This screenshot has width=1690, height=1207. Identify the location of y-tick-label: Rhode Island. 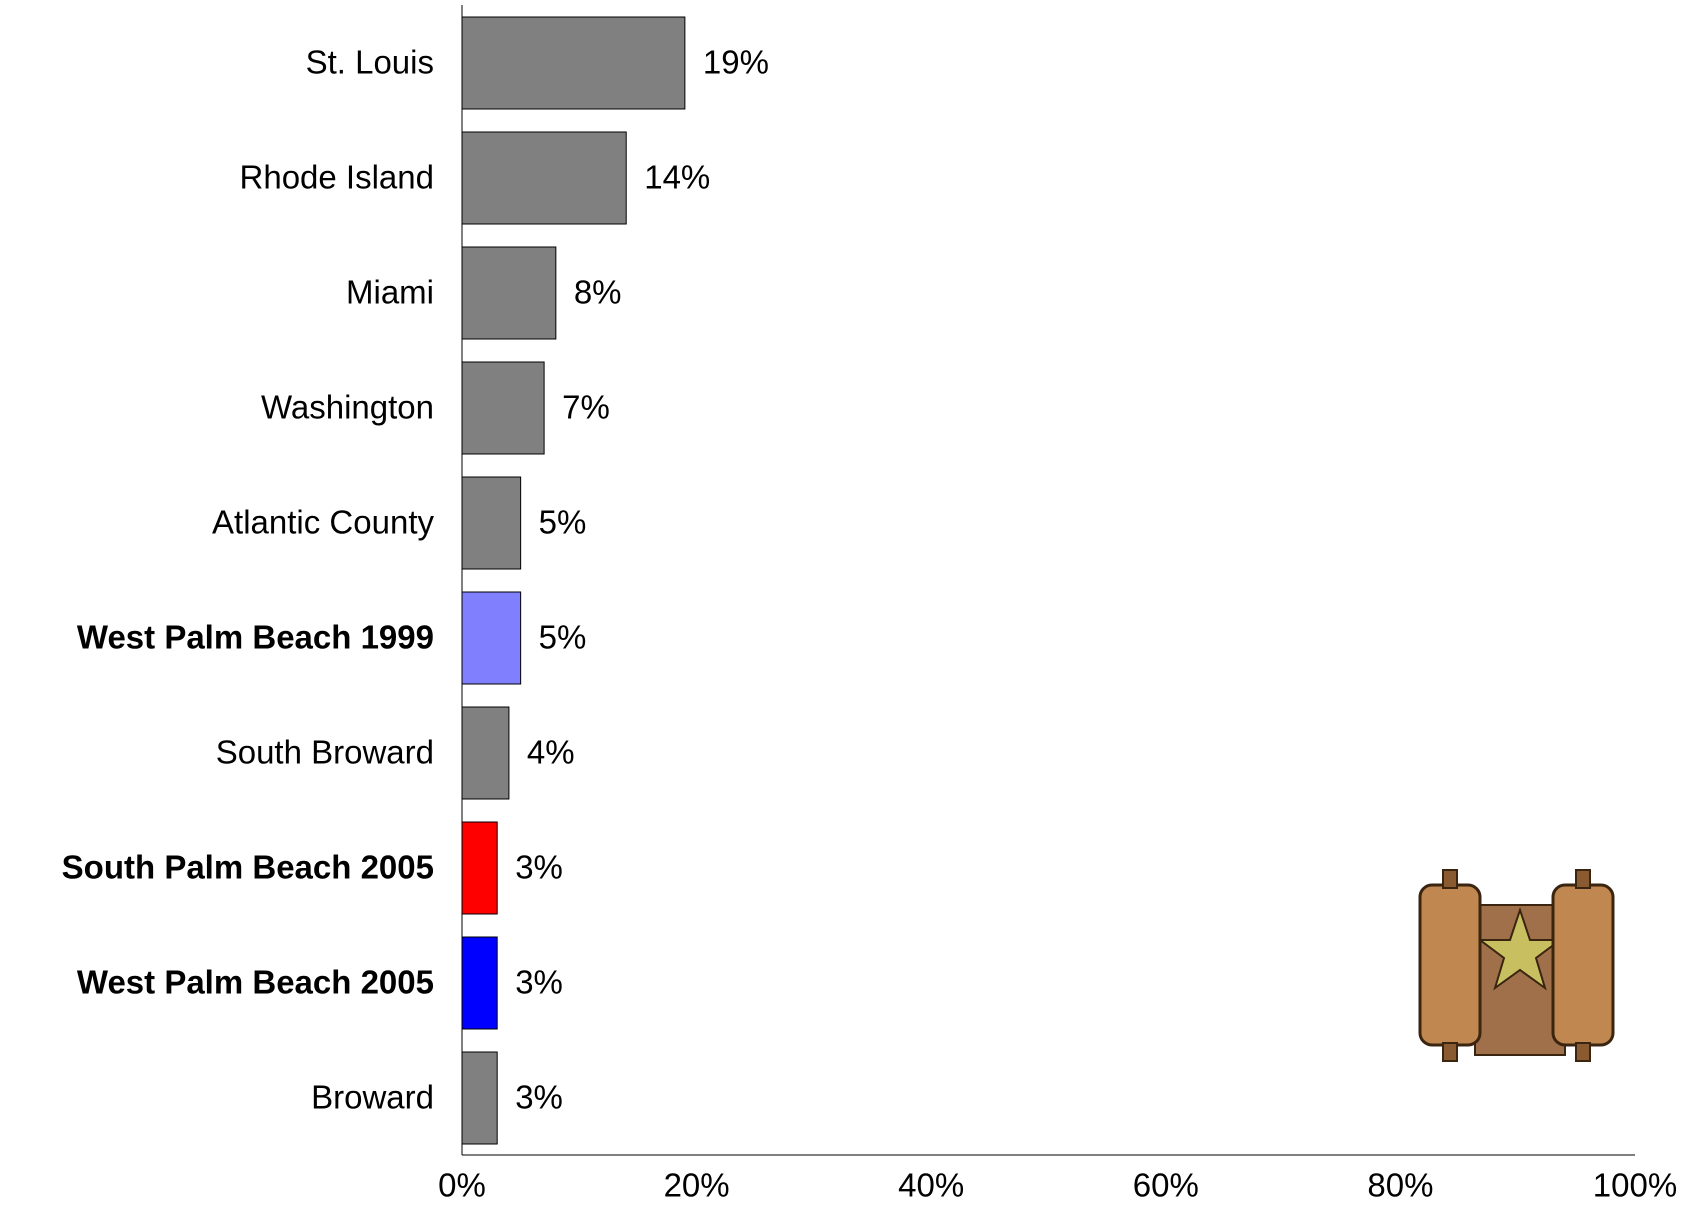
(337, 177).